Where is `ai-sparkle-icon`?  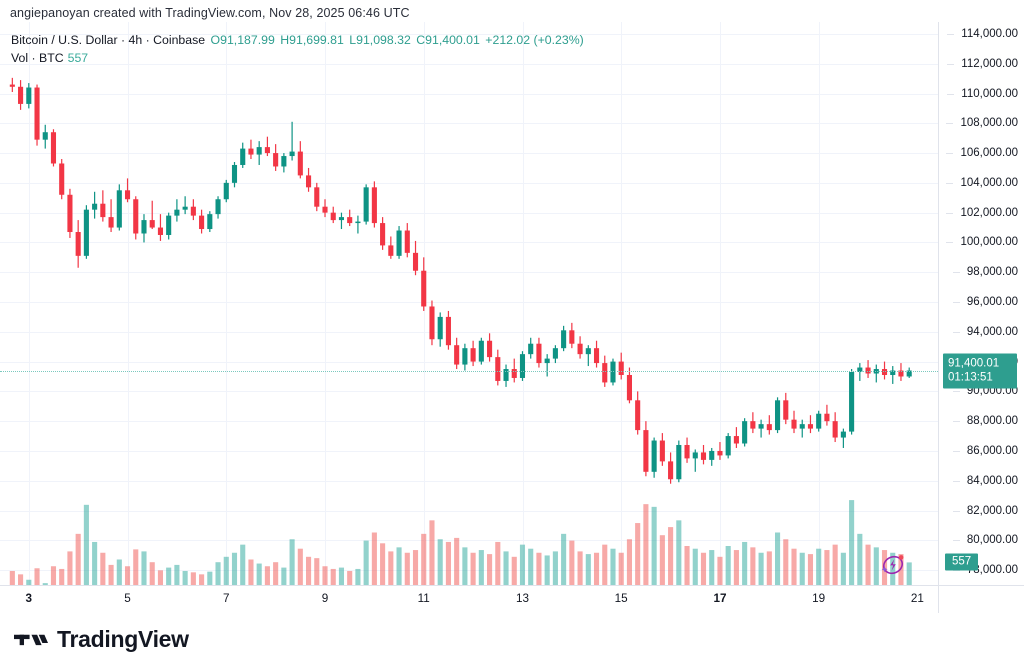
ai-sparkle-icon is located at coordinates (893, 565).